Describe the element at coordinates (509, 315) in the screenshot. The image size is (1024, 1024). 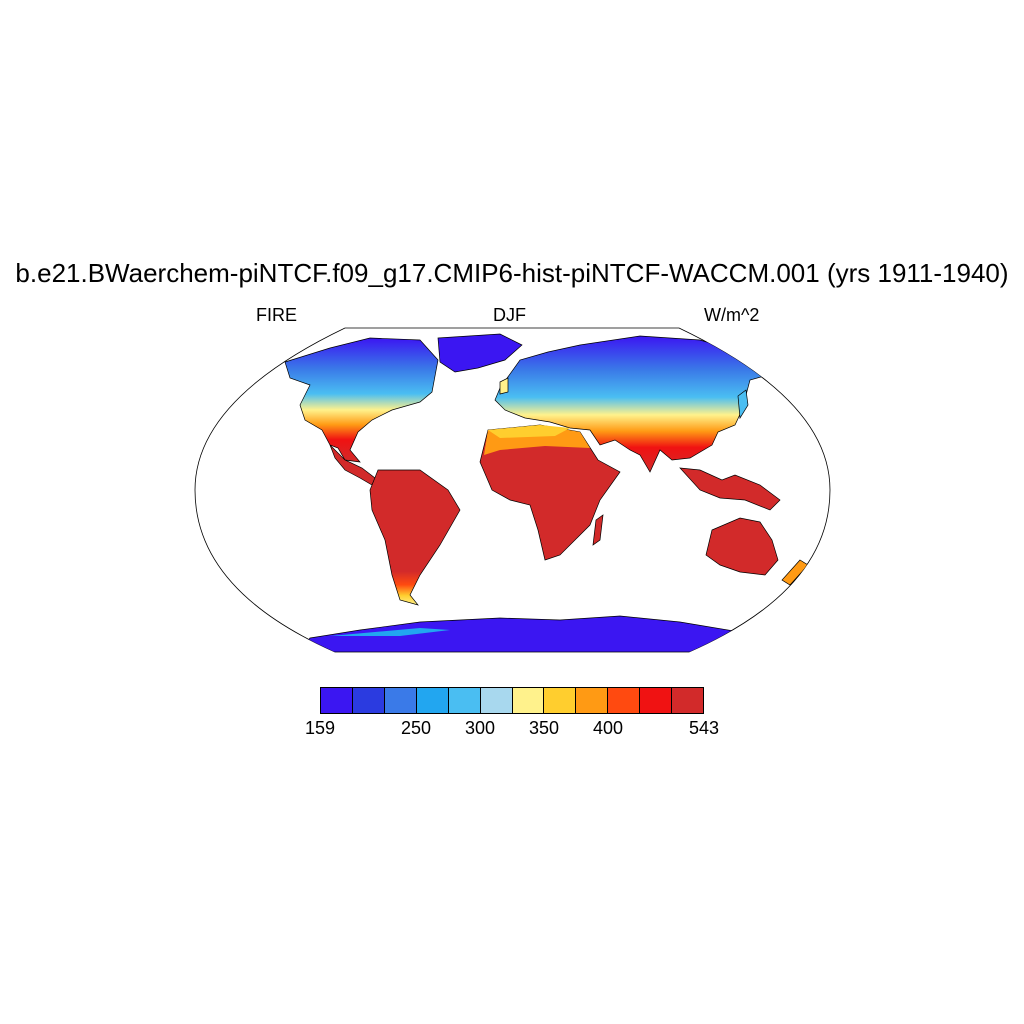
I see `season-label: DJF` at that location.